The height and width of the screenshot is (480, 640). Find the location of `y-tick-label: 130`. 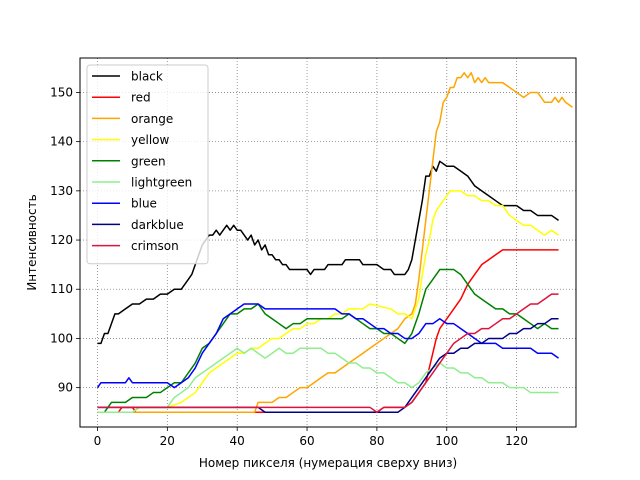

y-tick-label: 130 is located at coordinates (61, 191).